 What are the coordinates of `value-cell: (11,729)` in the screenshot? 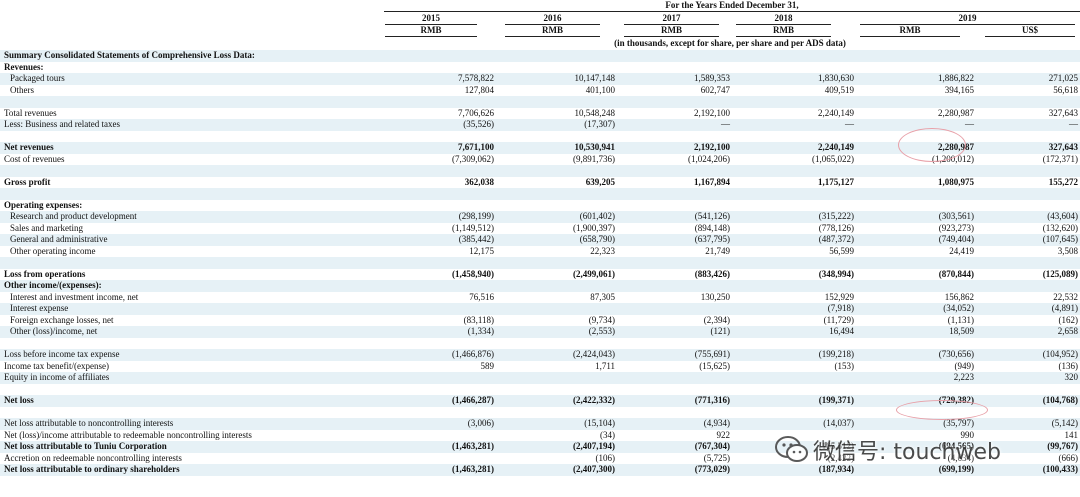 It's located at (794, 320).